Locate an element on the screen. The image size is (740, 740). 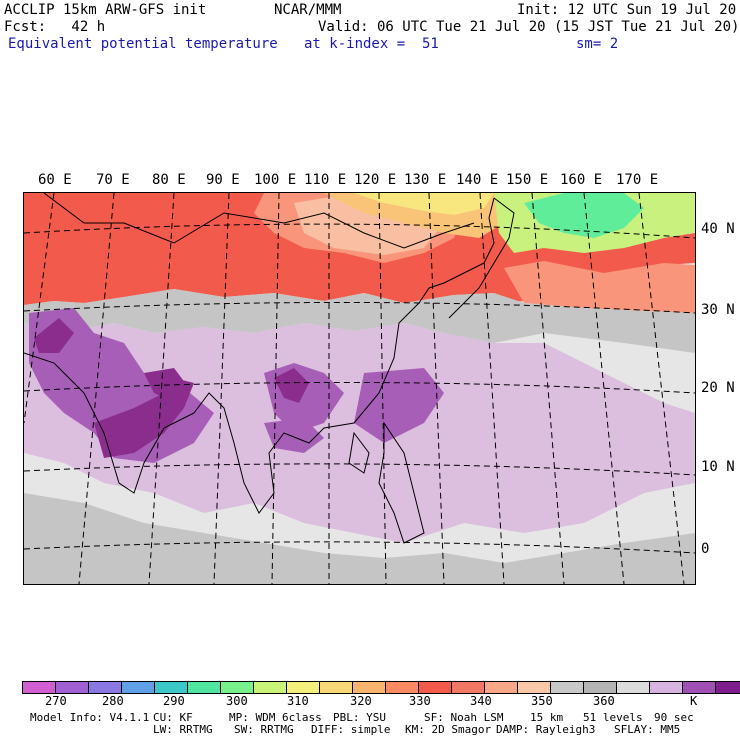
smoothing-label: sm= 2 is located at coordinates (597, 44).